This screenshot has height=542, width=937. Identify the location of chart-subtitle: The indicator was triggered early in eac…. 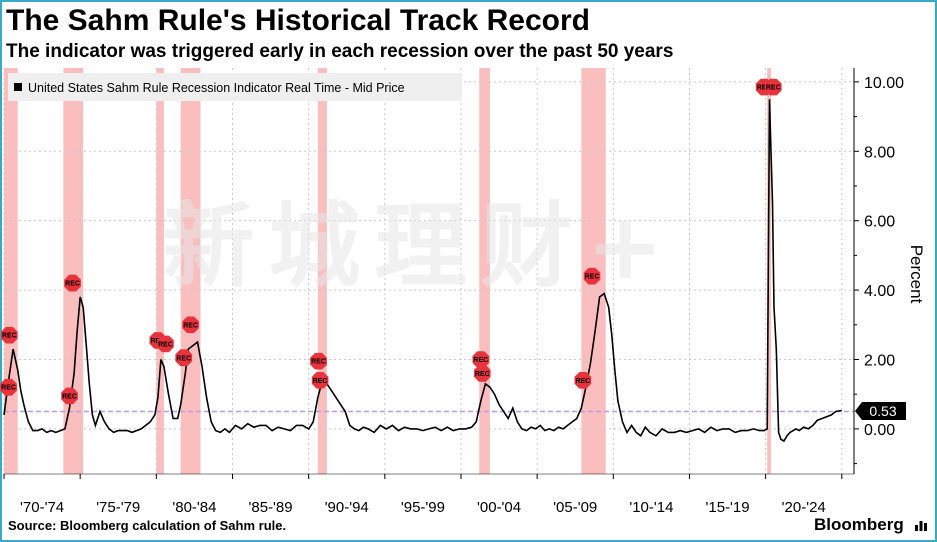
(340, 51).